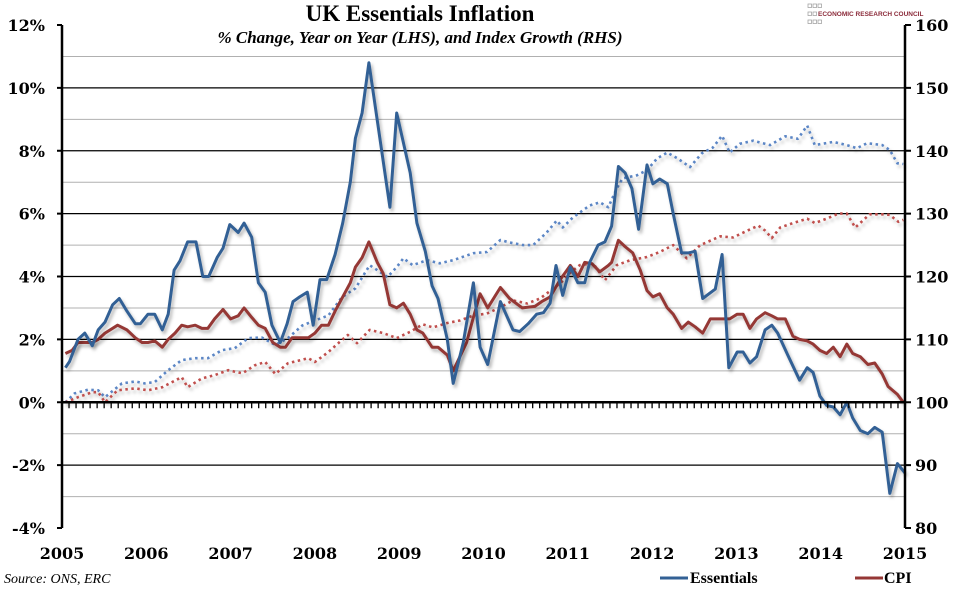 The image size is (967, 590). Describe the element at coordinates (230, 553) in the screenshot. I see `x-tick-label: 2007` at that location.